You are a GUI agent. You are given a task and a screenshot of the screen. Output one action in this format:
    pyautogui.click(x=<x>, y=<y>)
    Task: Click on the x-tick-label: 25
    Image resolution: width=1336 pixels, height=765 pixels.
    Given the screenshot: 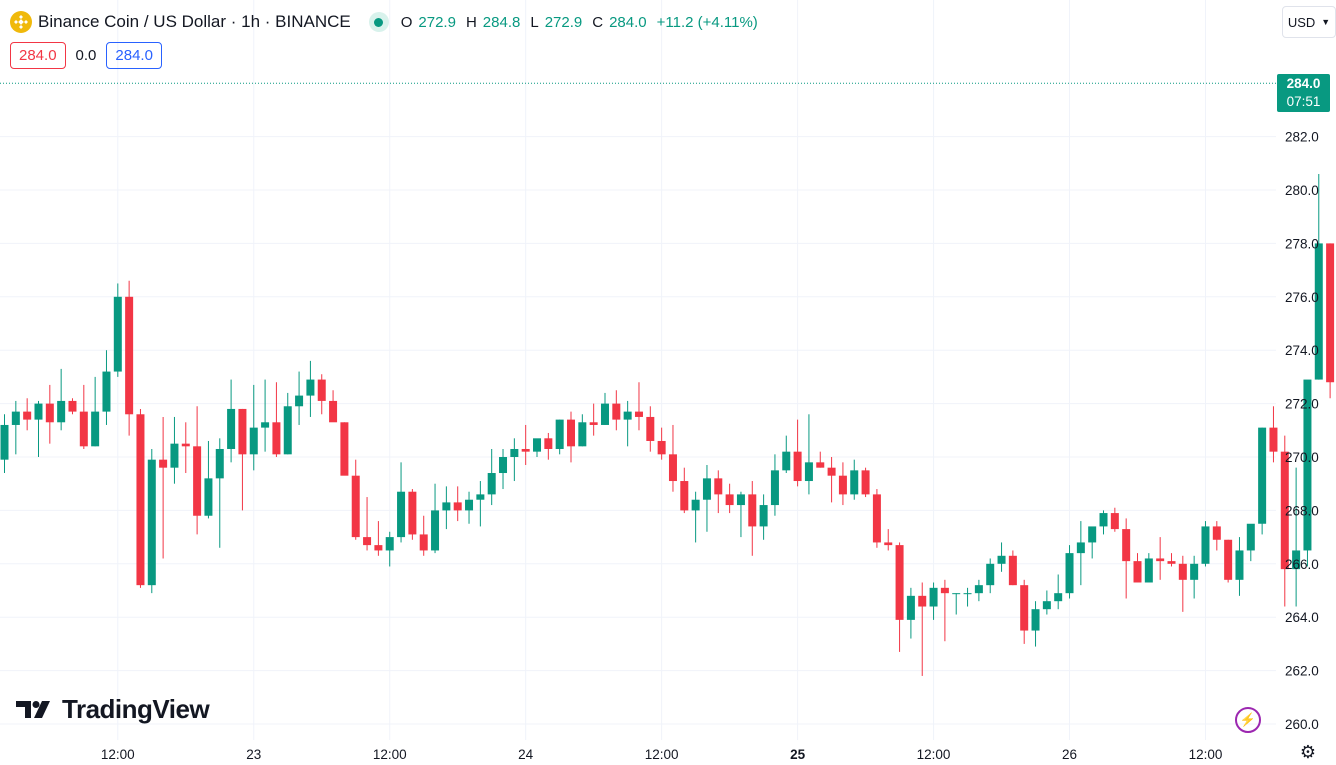 What is the action you would take?
    pyautogui.click(x=798, y=754)
    